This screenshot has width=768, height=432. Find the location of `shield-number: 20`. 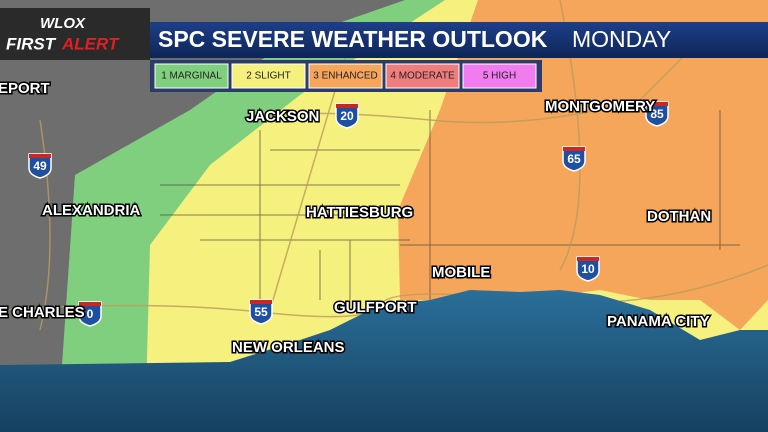

shield-number: 20 is located at coordinates (347, 116).